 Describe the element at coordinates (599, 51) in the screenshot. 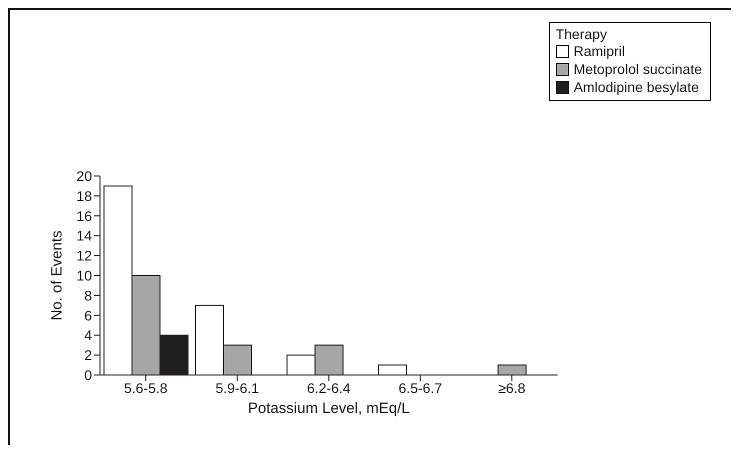

I see `legend-label: Ramipril` at that location.